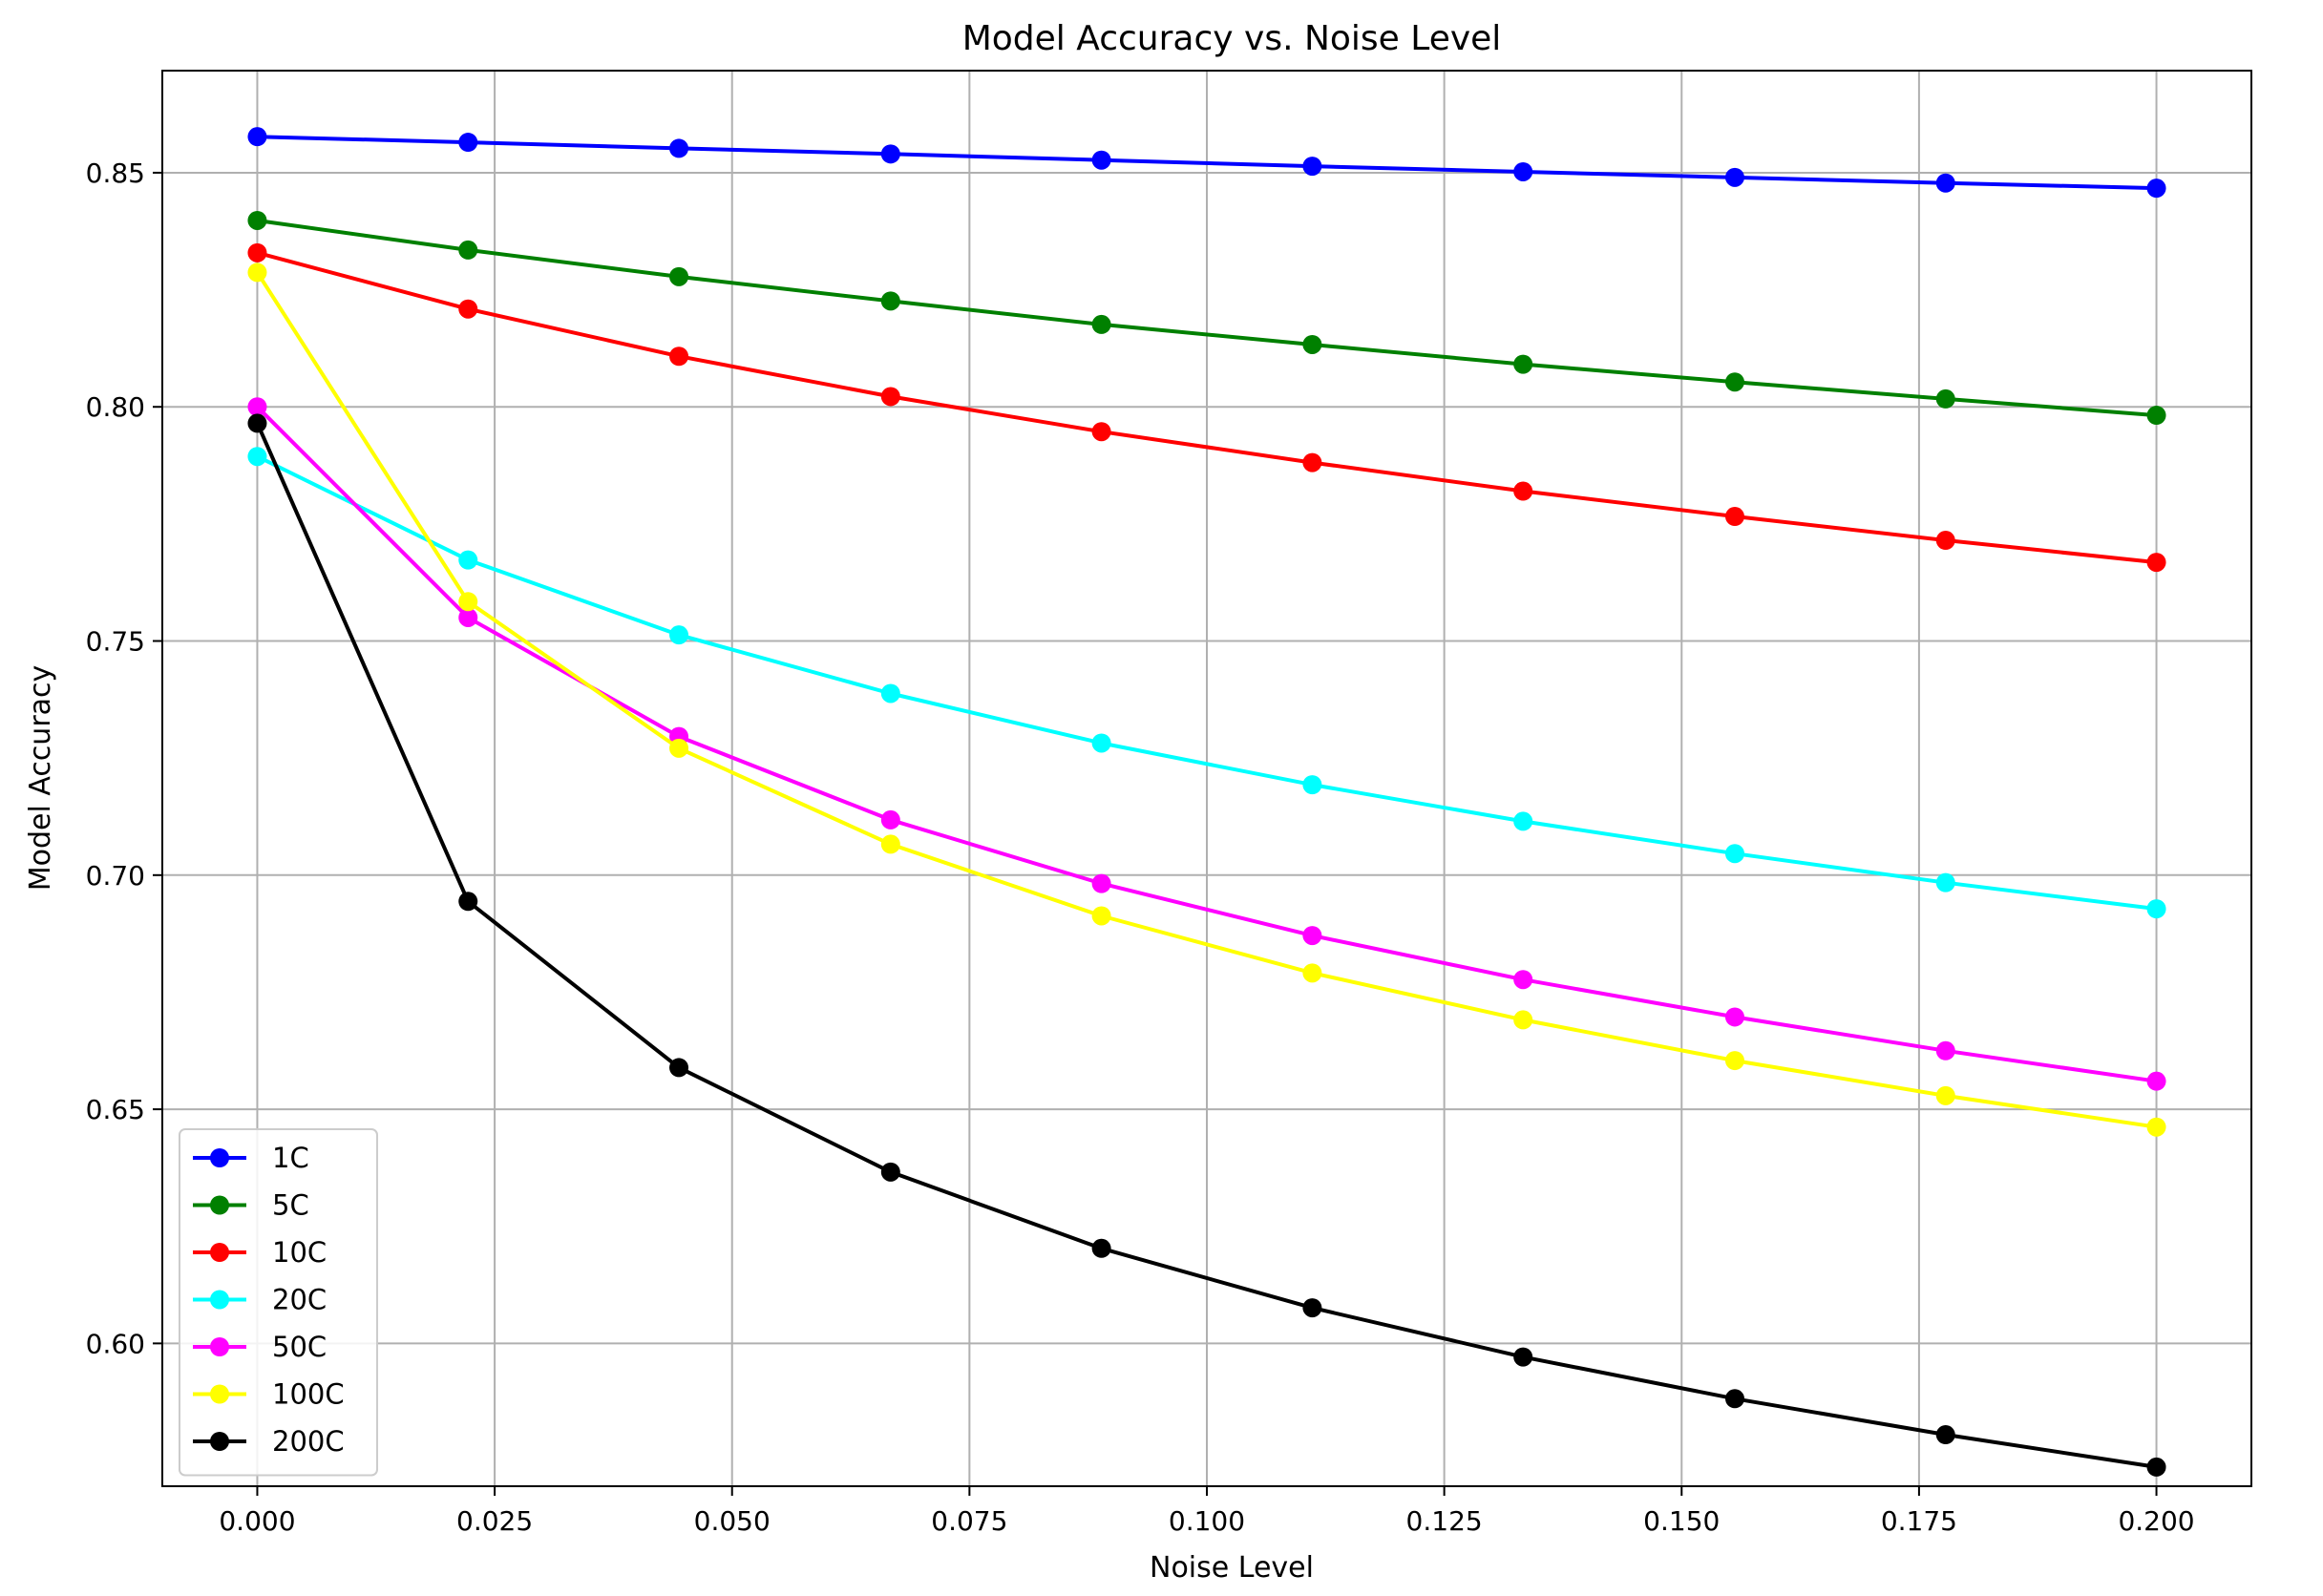 The image size is (2323, 1596). Describe the element at coordinates (260, 1252) in the screenshot. I see `legend-item-10C: 10C` at that location.